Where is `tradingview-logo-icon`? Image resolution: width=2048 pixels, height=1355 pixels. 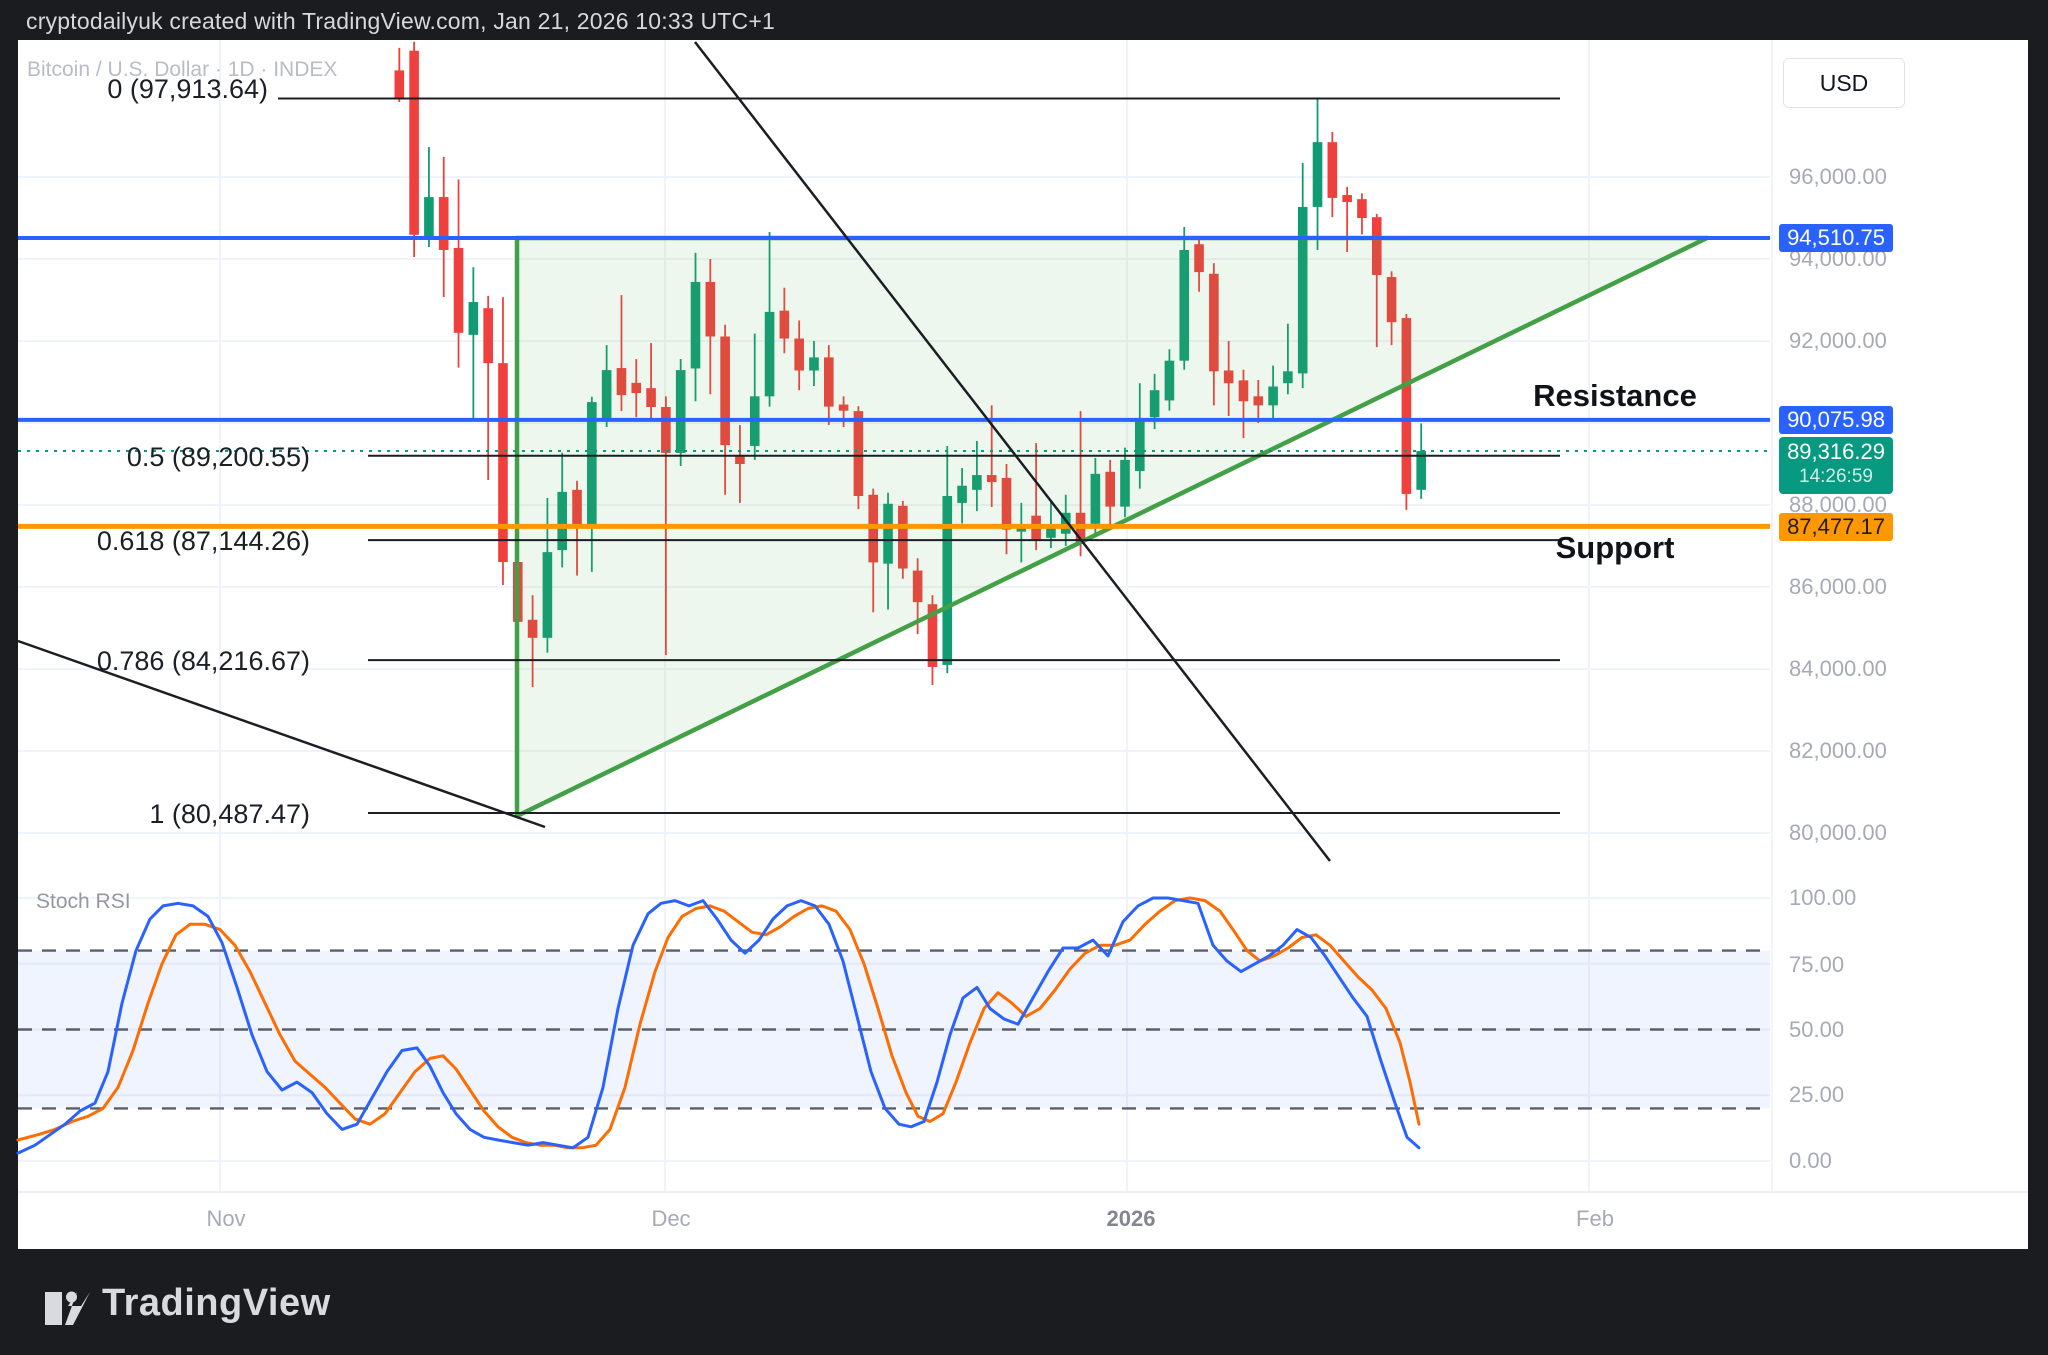 tradingview-logo-icon is located at coordinates (70, 1309).